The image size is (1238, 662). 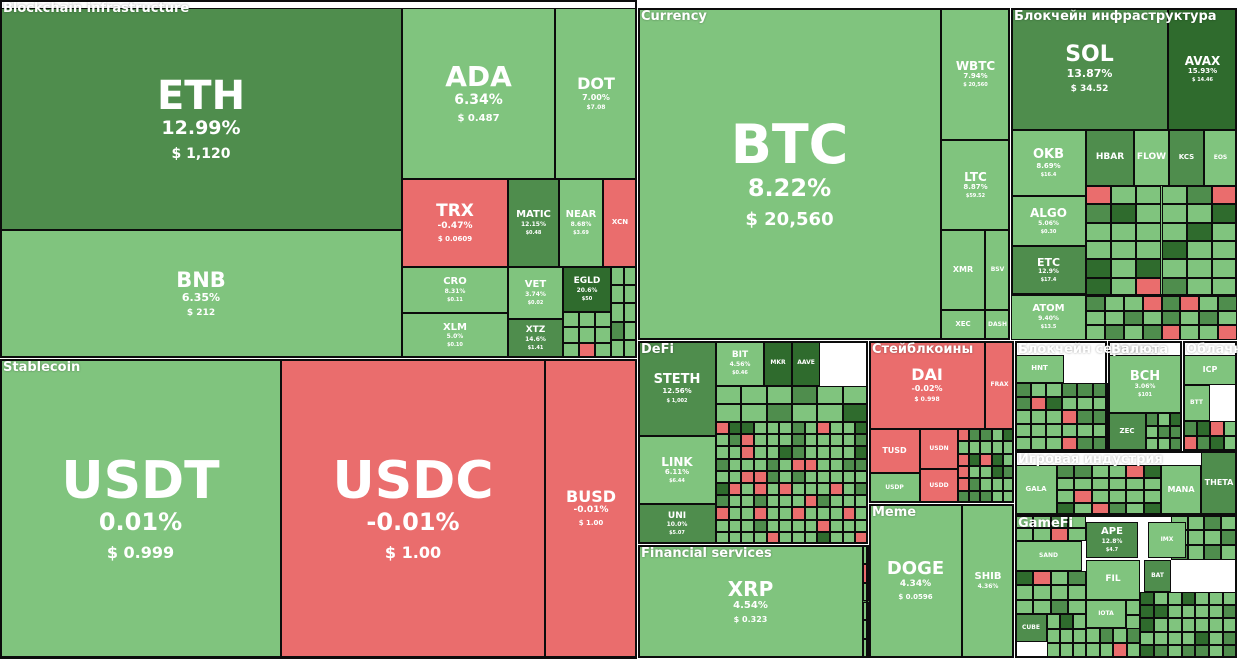 What do you see at coordinates (1036, 490) in the screenshot?
I see `coin-tile-gala: GALA` at bounding box center [1036, 490].